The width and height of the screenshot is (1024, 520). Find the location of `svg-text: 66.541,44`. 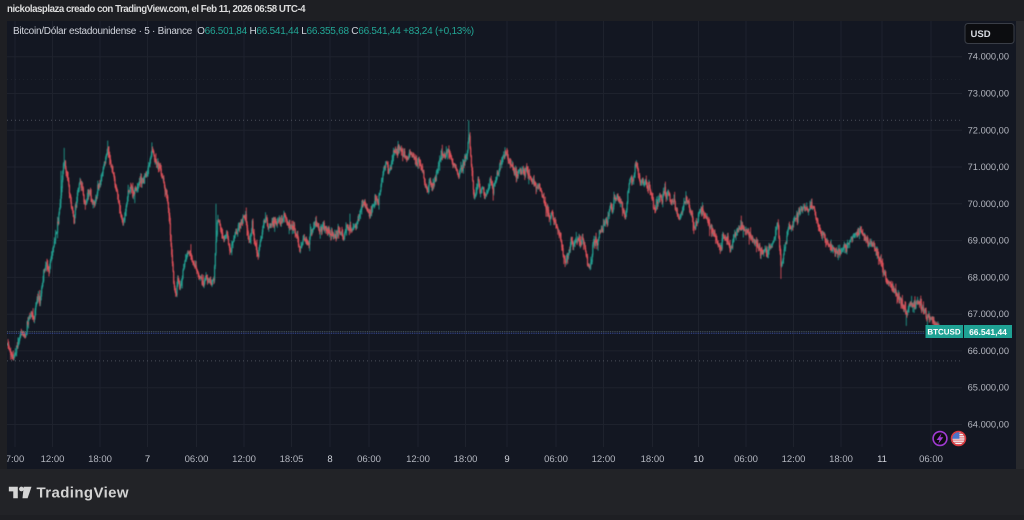

svg-text: 66.541,44 is located at coordinates (988, 332).